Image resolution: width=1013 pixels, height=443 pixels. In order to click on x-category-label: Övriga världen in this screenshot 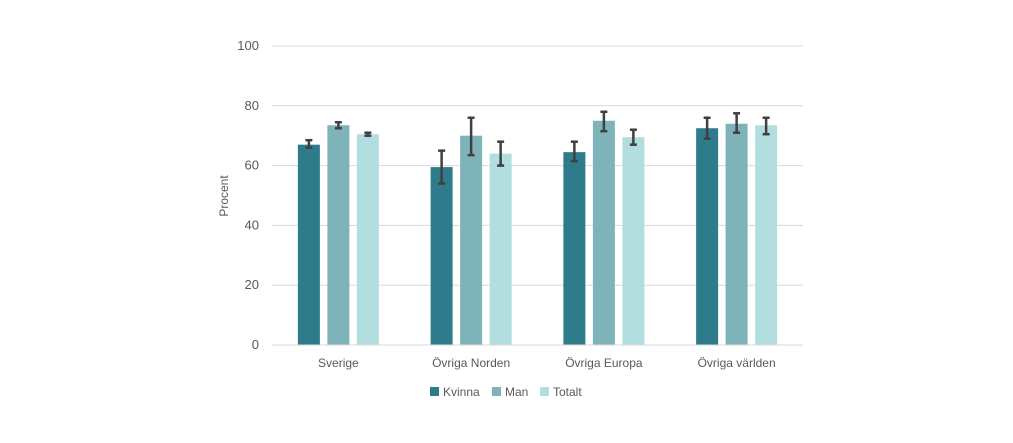, I will do `click(737, 363)`.